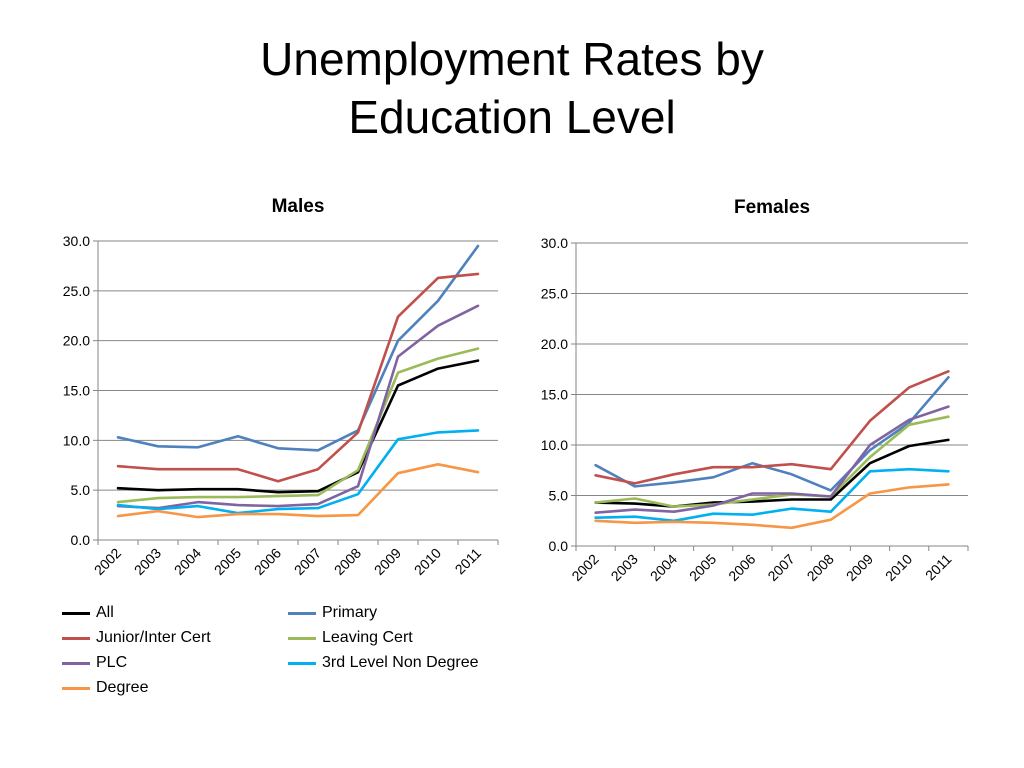  I want to click on females-x-tick-label: 2011, so click(938, 567).